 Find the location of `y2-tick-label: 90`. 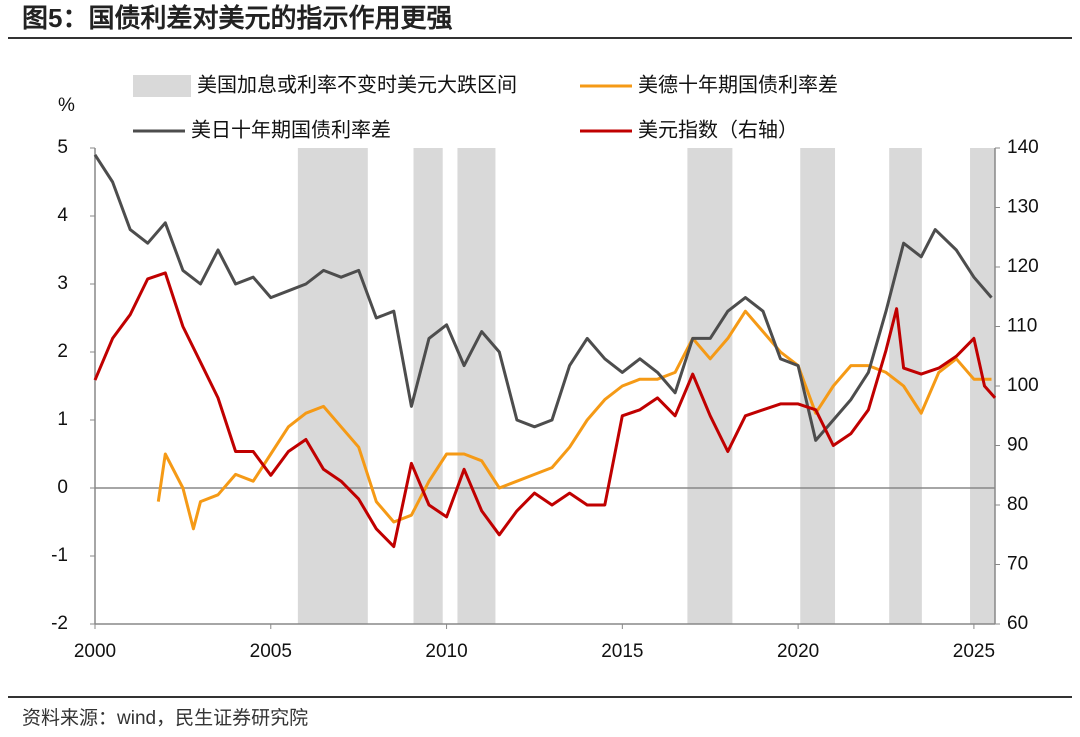

y2-tick-label: 90 is located at coordinates (1017, 445).